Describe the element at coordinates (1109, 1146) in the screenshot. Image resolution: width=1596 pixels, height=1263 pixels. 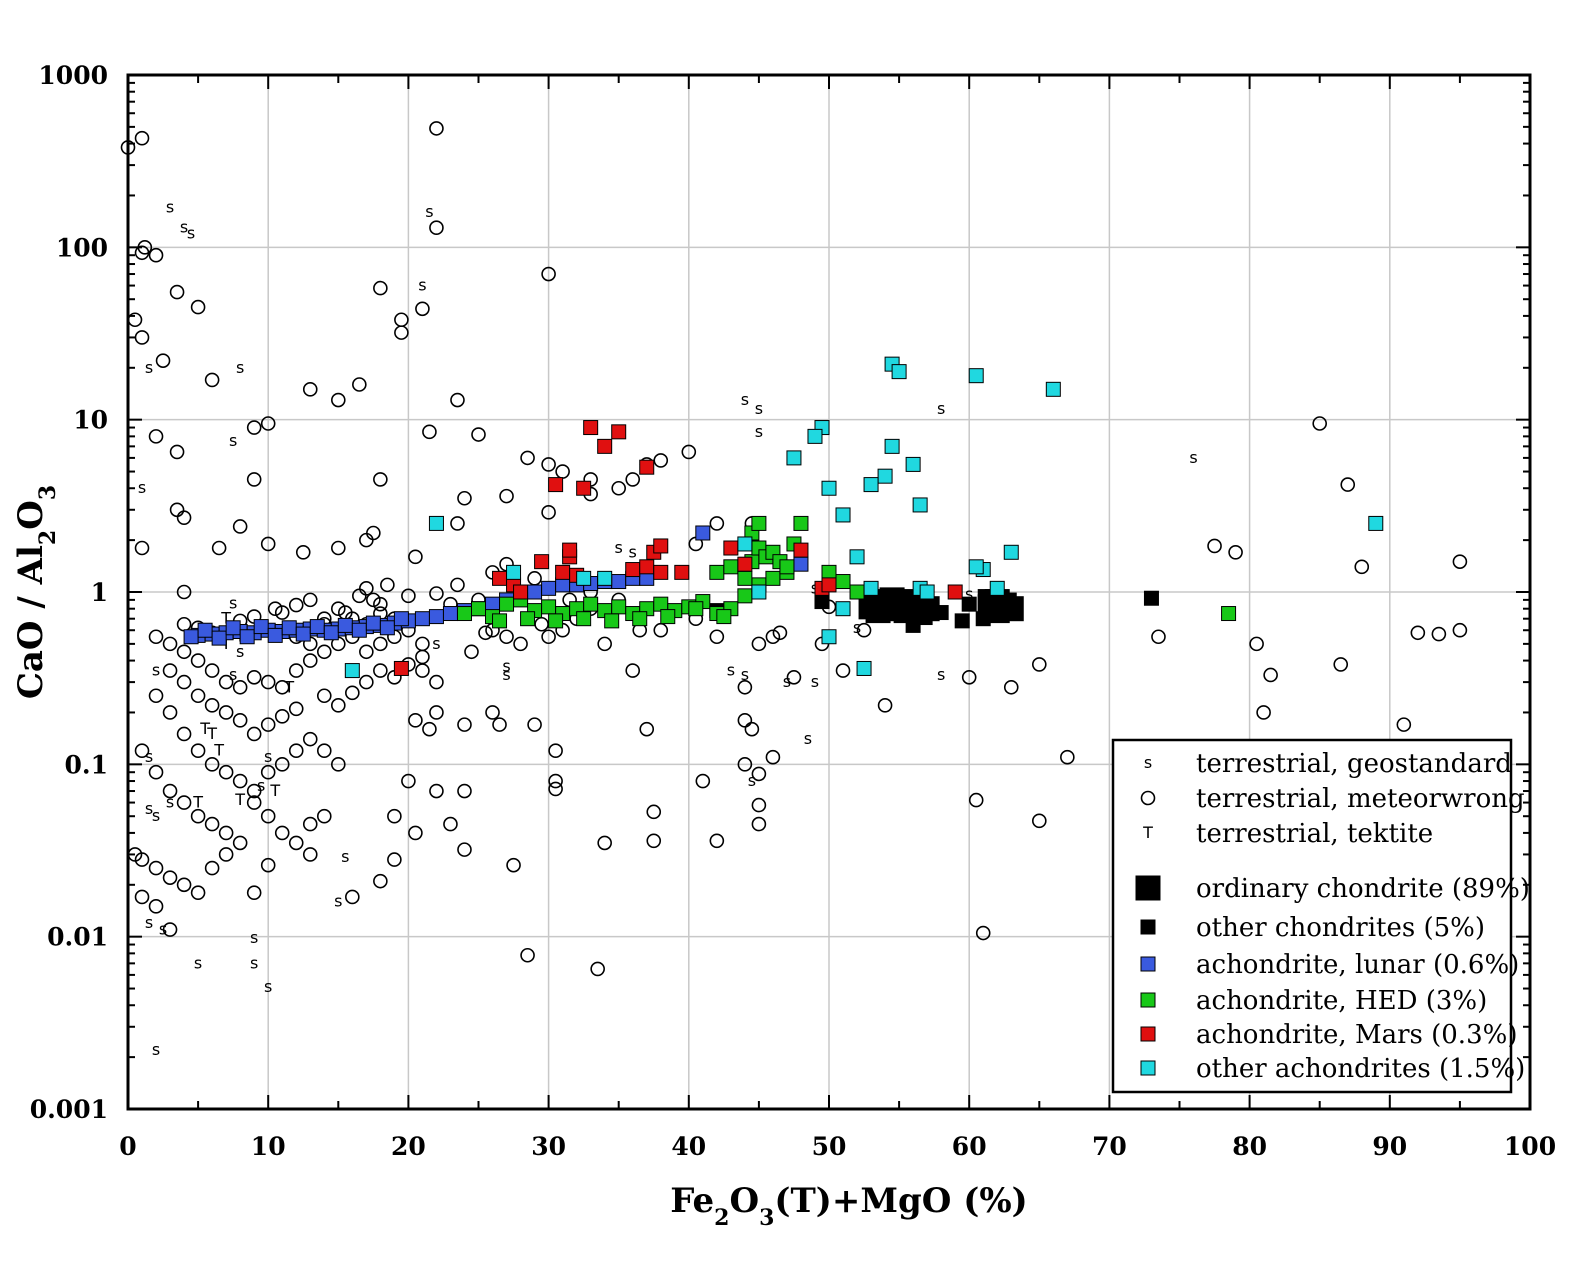
I see `x-tick-label: 70` at that location.